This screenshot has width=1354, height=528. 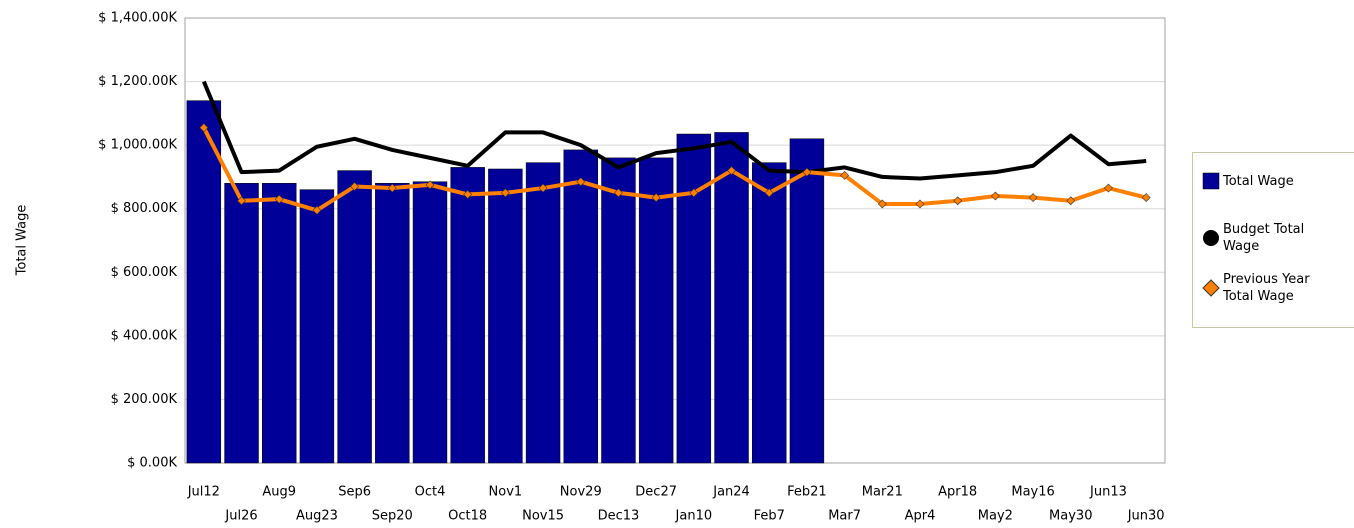 What do you see at coordinates (1264, 238) in the screenshot?
I see `legend-label: Budget Total Wage` at bounding box center [1264, 238].